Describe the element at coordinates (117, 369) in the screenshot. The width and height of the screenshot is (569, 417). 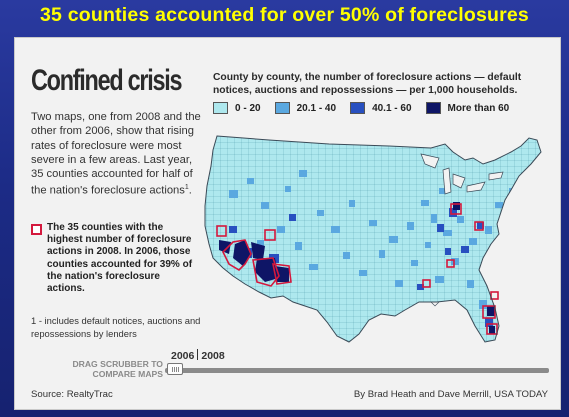
I see `scrubber-instruction: DRAG SCRUBBER TO COMPARE MAPS` at that location.